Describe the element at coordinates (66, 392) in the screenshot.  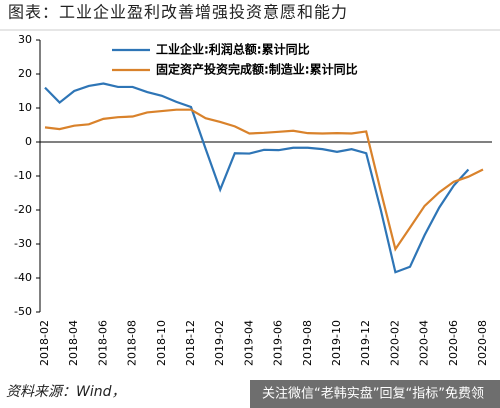
I see `source-note: 资料来源：Wind，` at that location.